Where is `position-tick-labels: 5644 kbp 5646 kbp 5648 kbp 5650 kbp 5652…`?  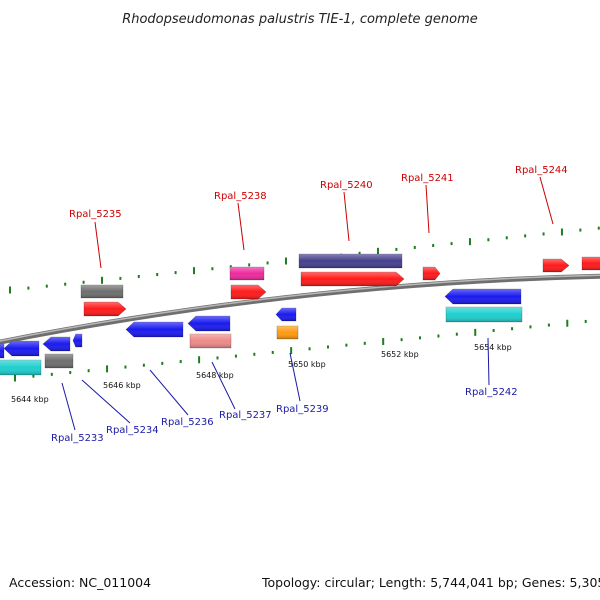
position-tick-labels: 5644 kbp 5646 kbp 5648 kbp 5650 kbp 5652… is located at coordinates (261, 373).